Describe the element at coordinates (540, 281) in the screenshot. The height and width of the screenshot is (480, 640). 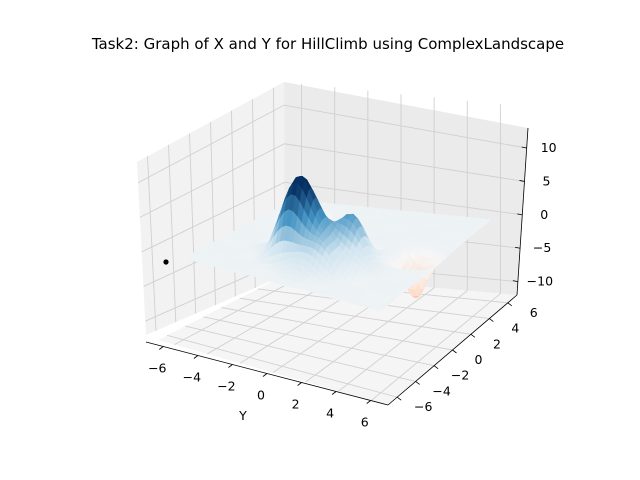
I see `z-tick-label: −10` at that location.